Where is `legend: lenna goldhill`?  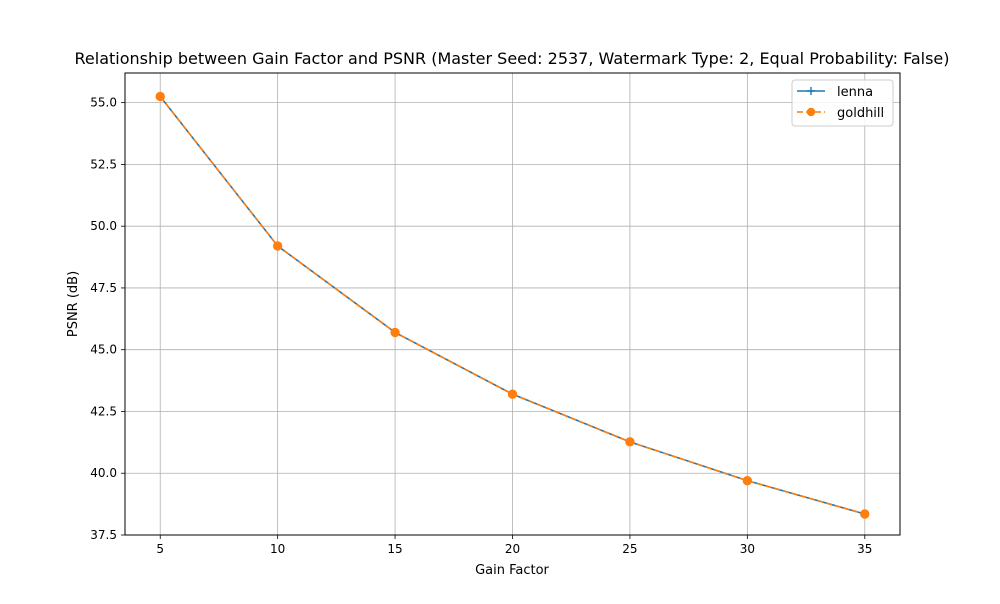 legend: lenna goldhill is located at coordinates (842, 103).